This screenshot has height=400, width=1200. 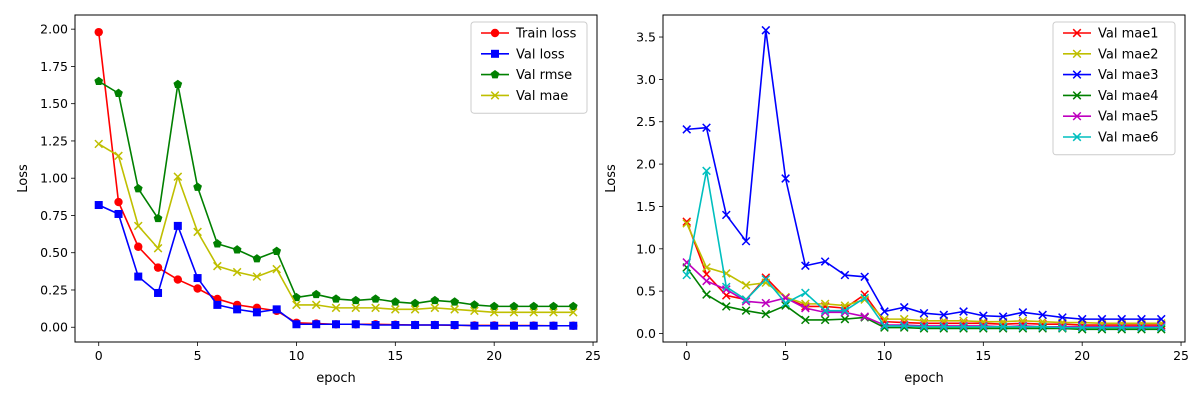 What do you see at coordinates (54, 327) in the screenshot?
I see `y-tick-label: 0.00` at bounding box center [54, 327].